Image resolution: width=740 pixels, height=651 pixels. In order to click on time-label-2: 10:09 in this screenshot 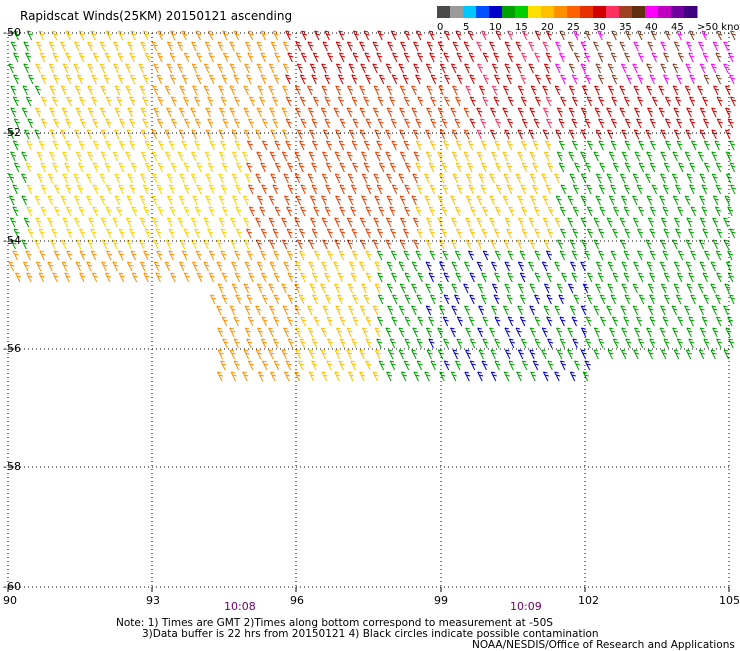, I will do `click(526, 606)`.